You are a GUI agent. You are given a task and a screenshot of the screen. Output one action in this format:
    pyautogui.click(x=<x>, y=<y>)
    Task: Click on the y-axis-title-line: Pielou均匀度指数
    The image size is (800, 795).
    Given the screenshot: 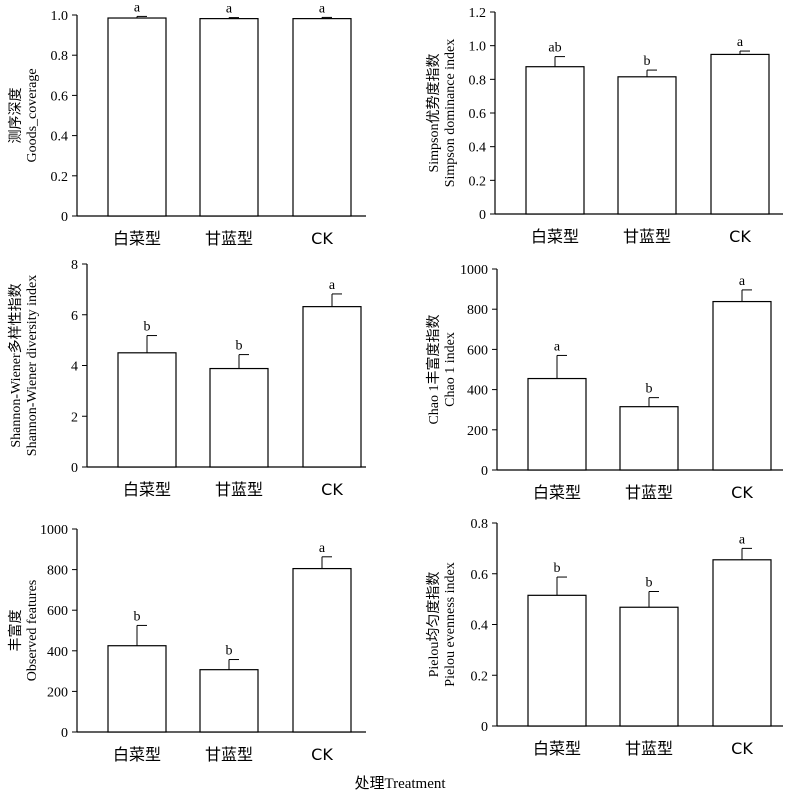 What is the action you would take?
    pyautogui.click(x=434, y=625)
    